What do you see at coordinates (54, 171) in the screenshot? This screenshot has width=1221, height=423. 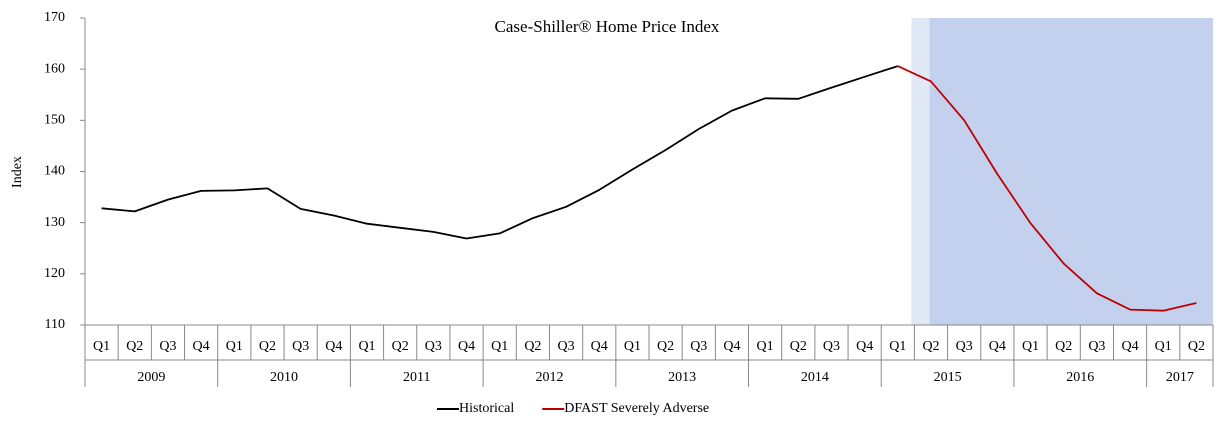 I see `y-tick-label: 140` at bounding box center [54, 171].